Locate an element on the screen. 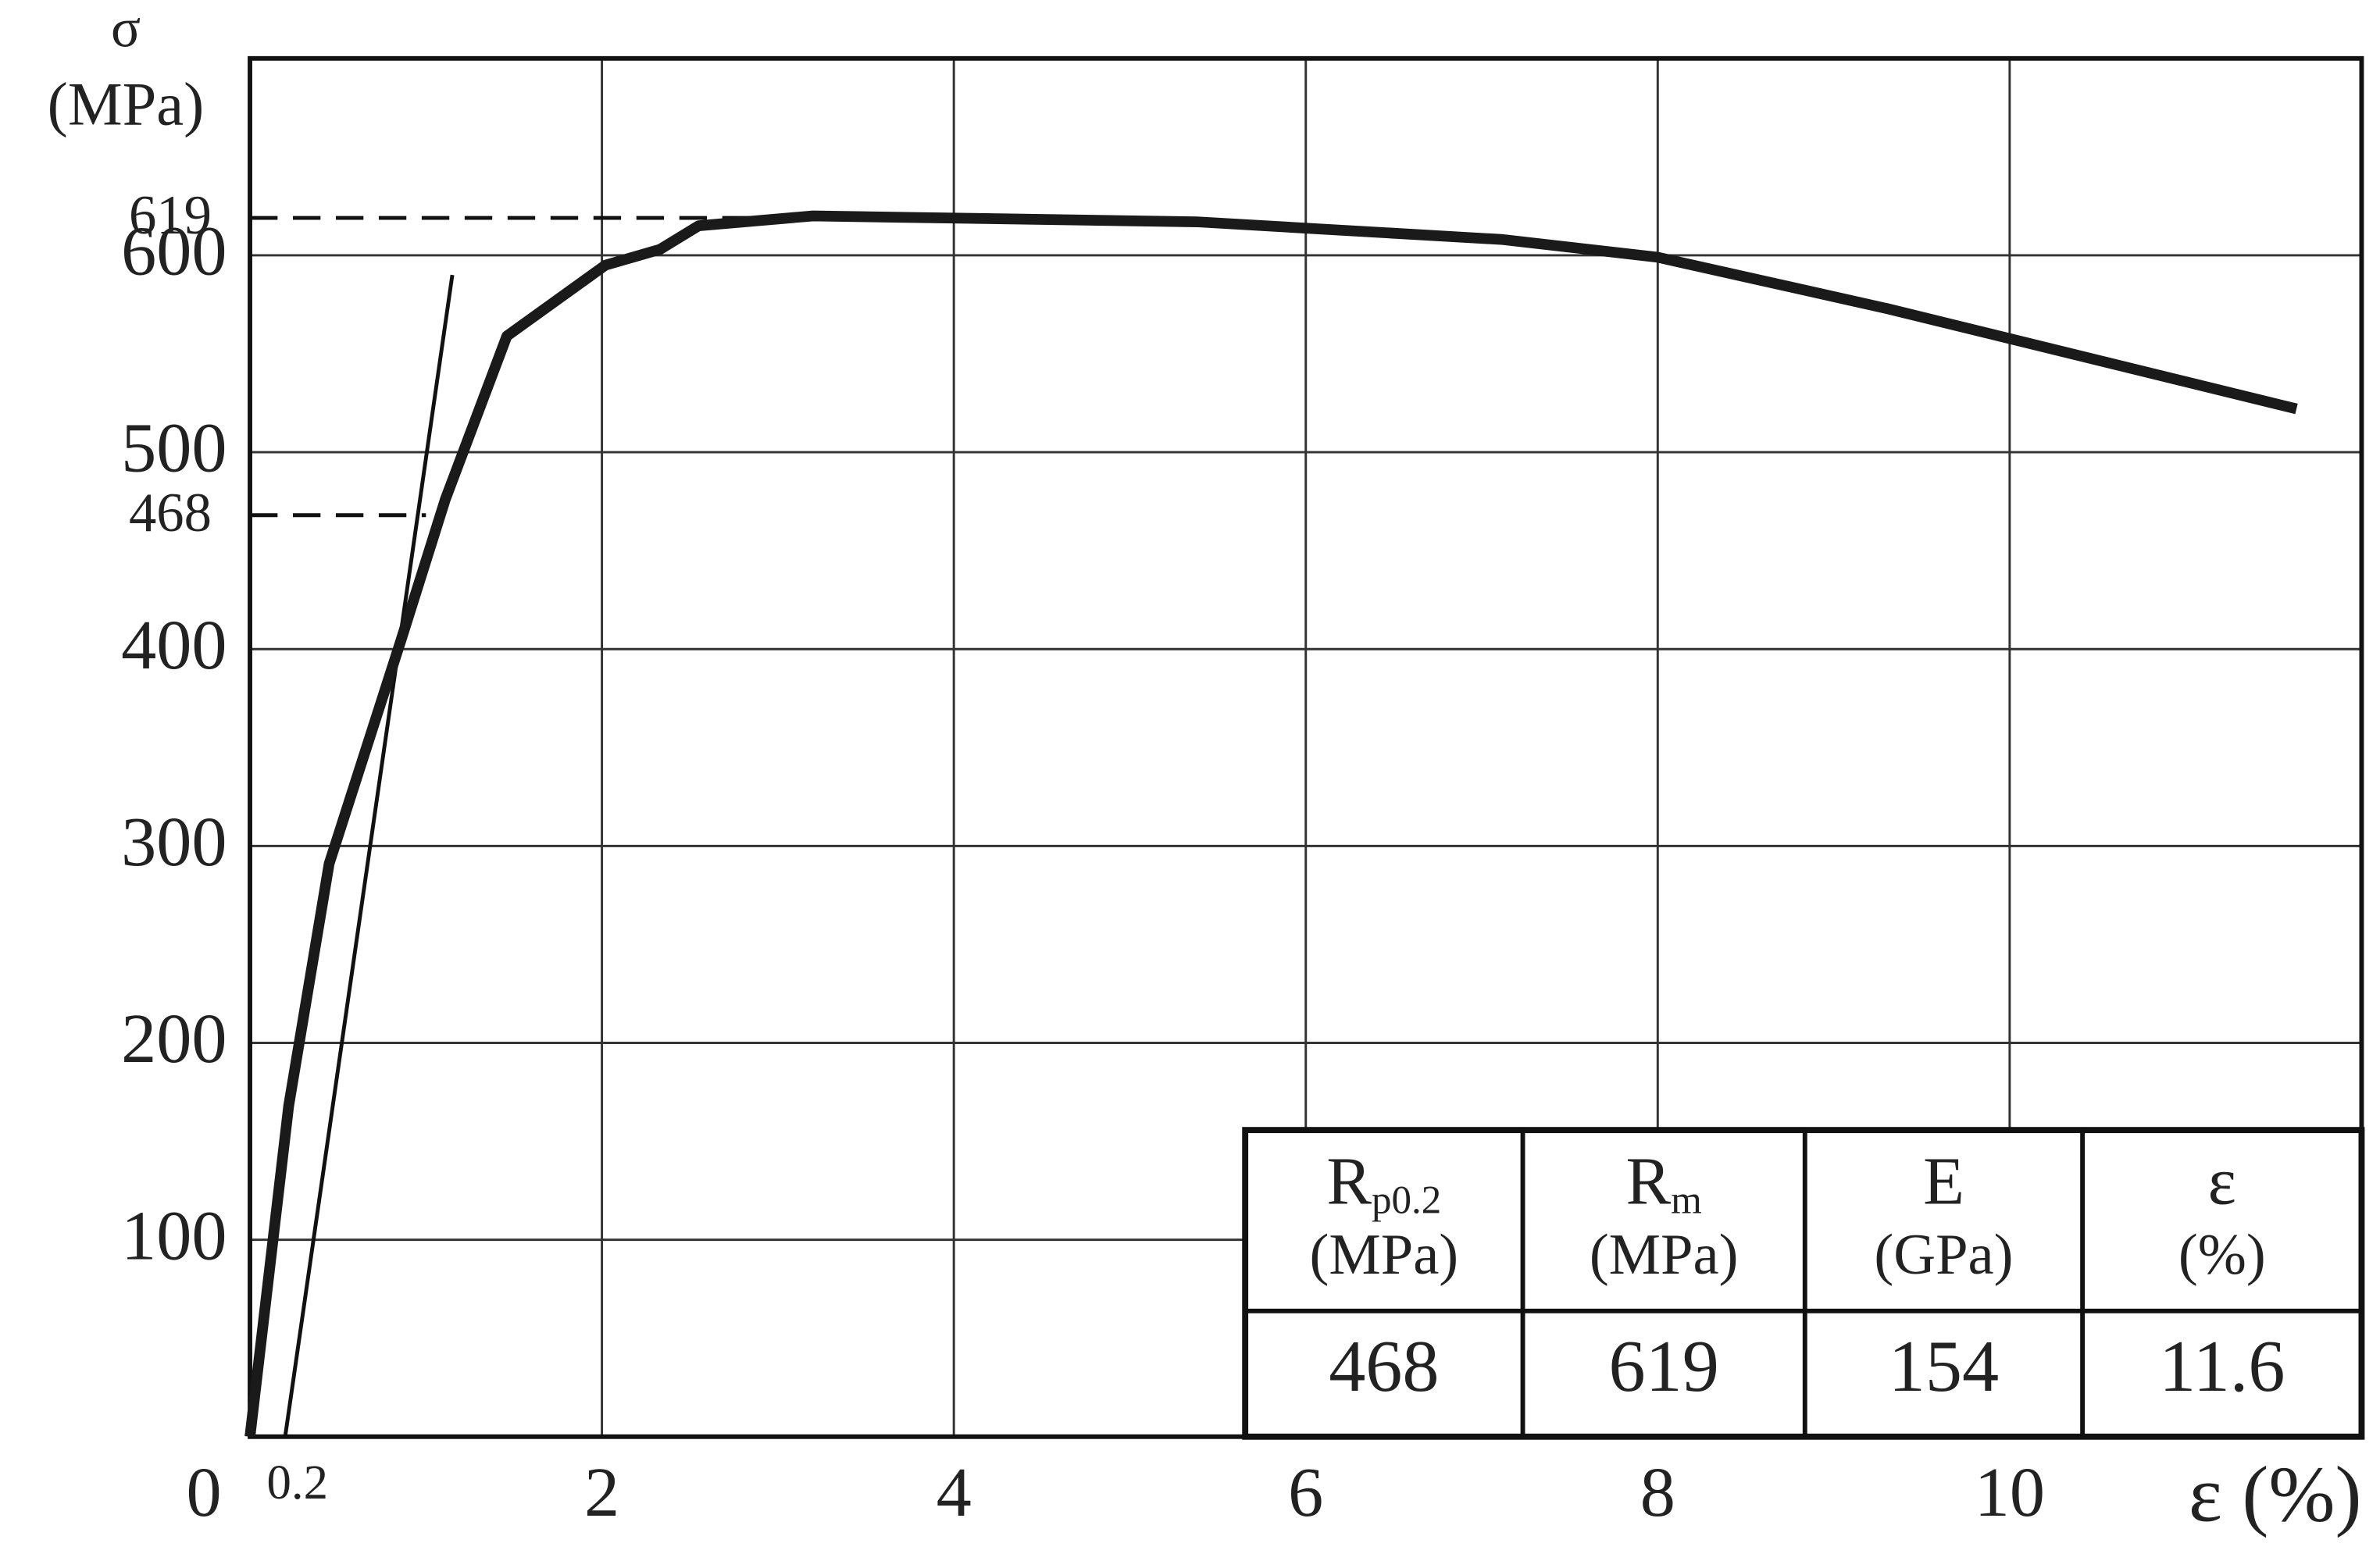 The width and height of the screenshot is (2380, 1561). table-value: 154 is located at coordinates (1944, 1366).